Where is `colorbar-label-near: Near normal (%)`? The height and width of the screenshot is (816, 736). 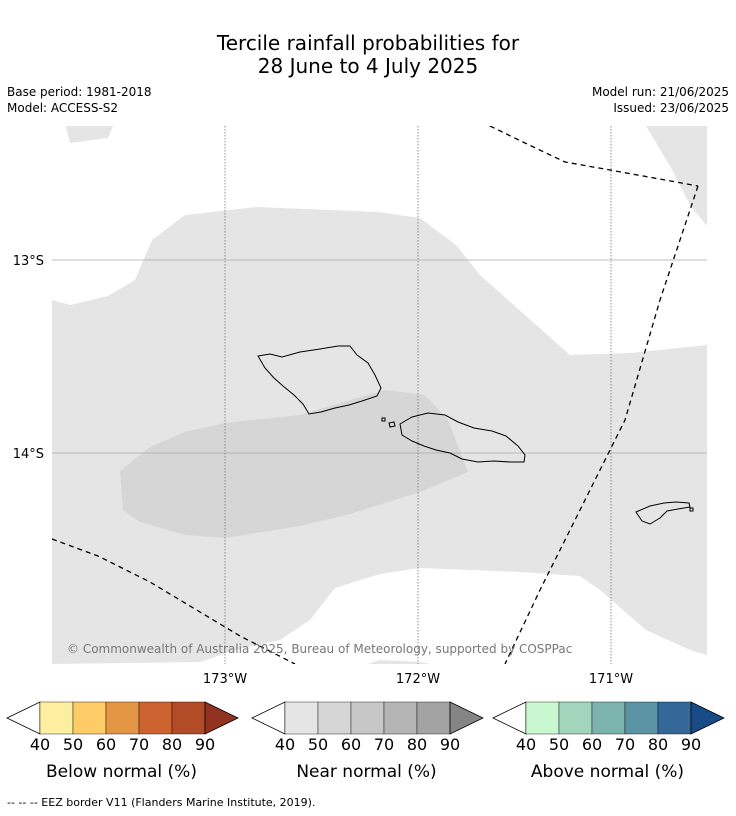
colorbar-label-near: Near normal (%) is located at coordinates (366, 772).